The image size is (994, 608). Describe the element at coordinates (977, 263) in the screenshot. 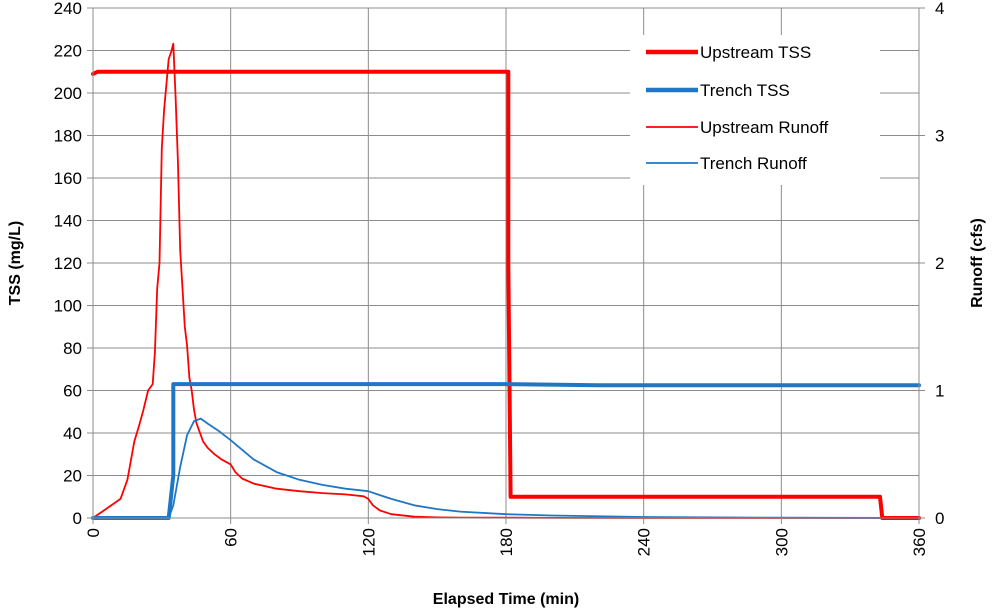

I see `y2-axis-title: Runoff (cfs)` at that location.